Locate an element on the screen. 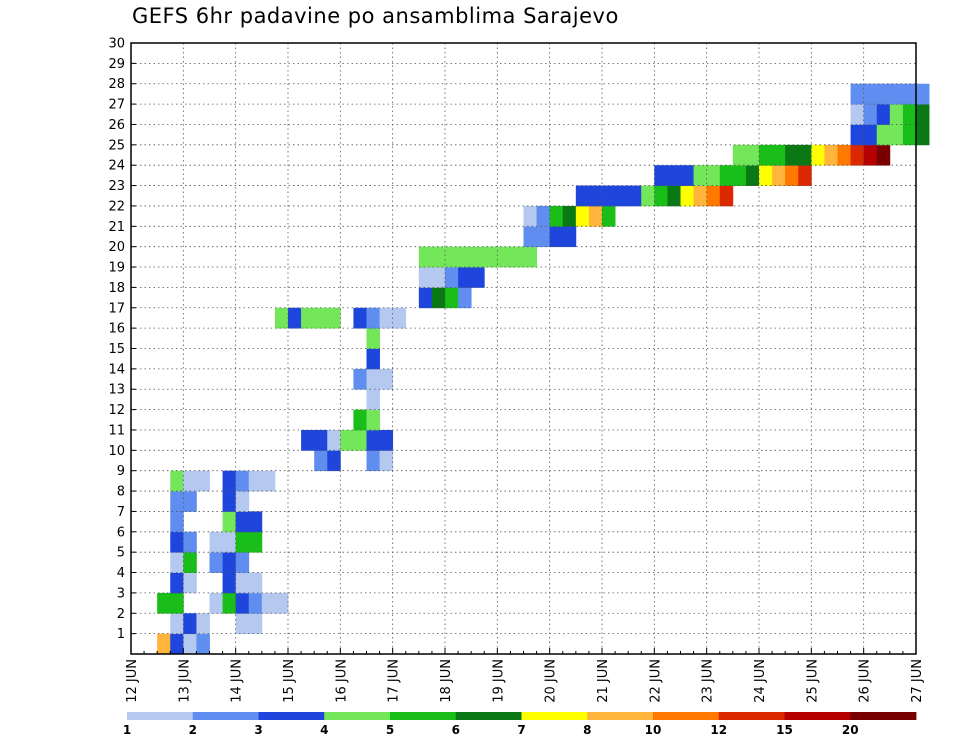 The width and height of the screenshot is (960, 742). legend-label: 12 is located at coordinates (718, 730).